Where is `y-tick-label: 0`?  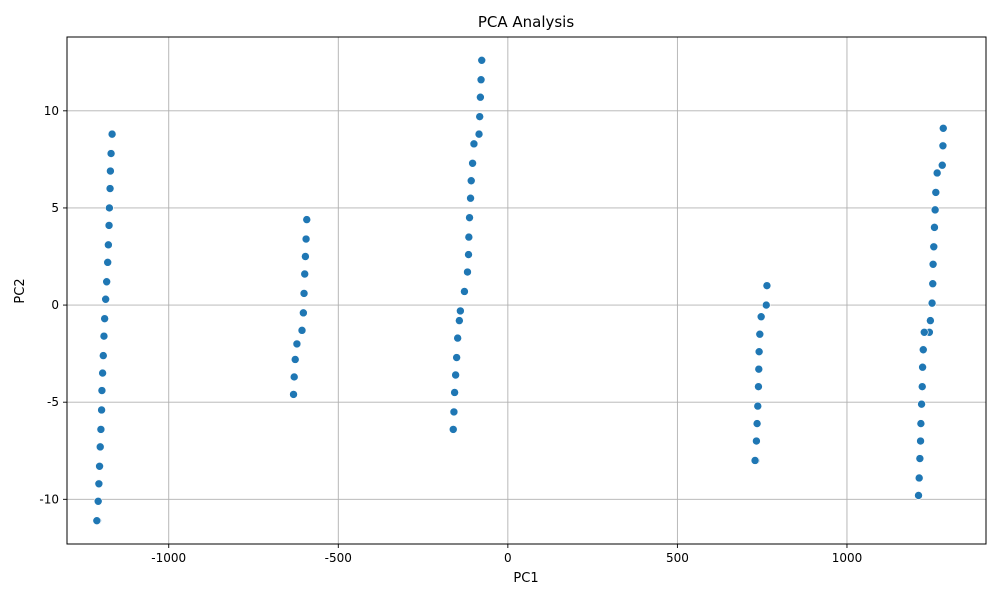 y-tick-label: 0 is located at coordinates (55, 305).